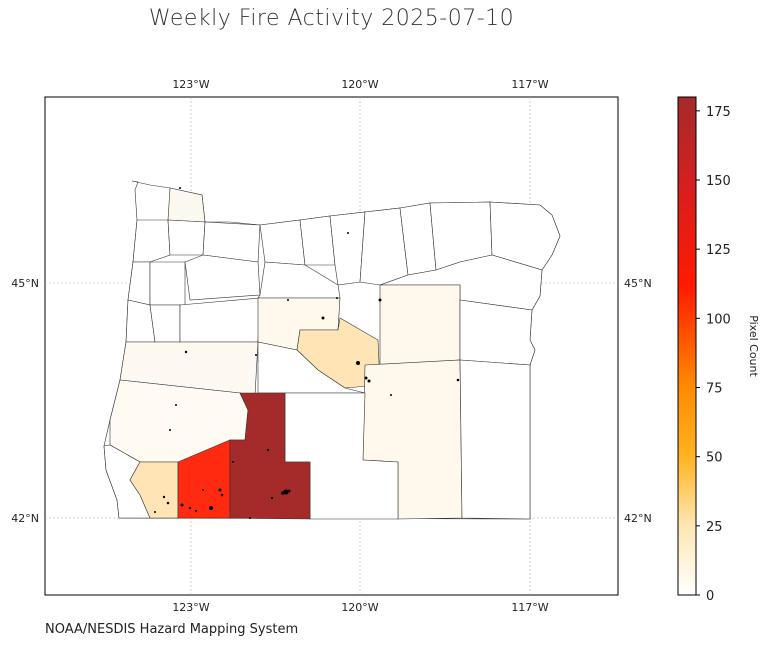  I want to click on colorbar-tick-label: 125, so click(718, 250).